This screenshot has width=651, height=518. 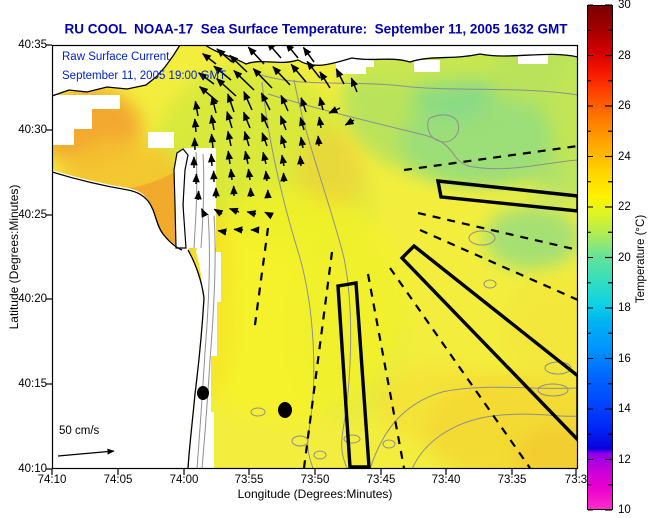 I want to click on buoy-dot, so click(x=285, y=410).